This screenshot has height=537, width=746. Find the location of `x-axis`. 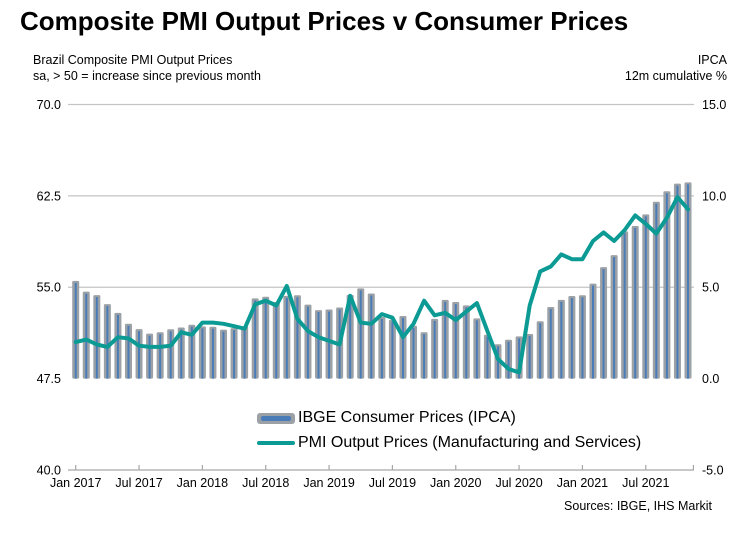

x-axis is located at coordinates (381, 468).